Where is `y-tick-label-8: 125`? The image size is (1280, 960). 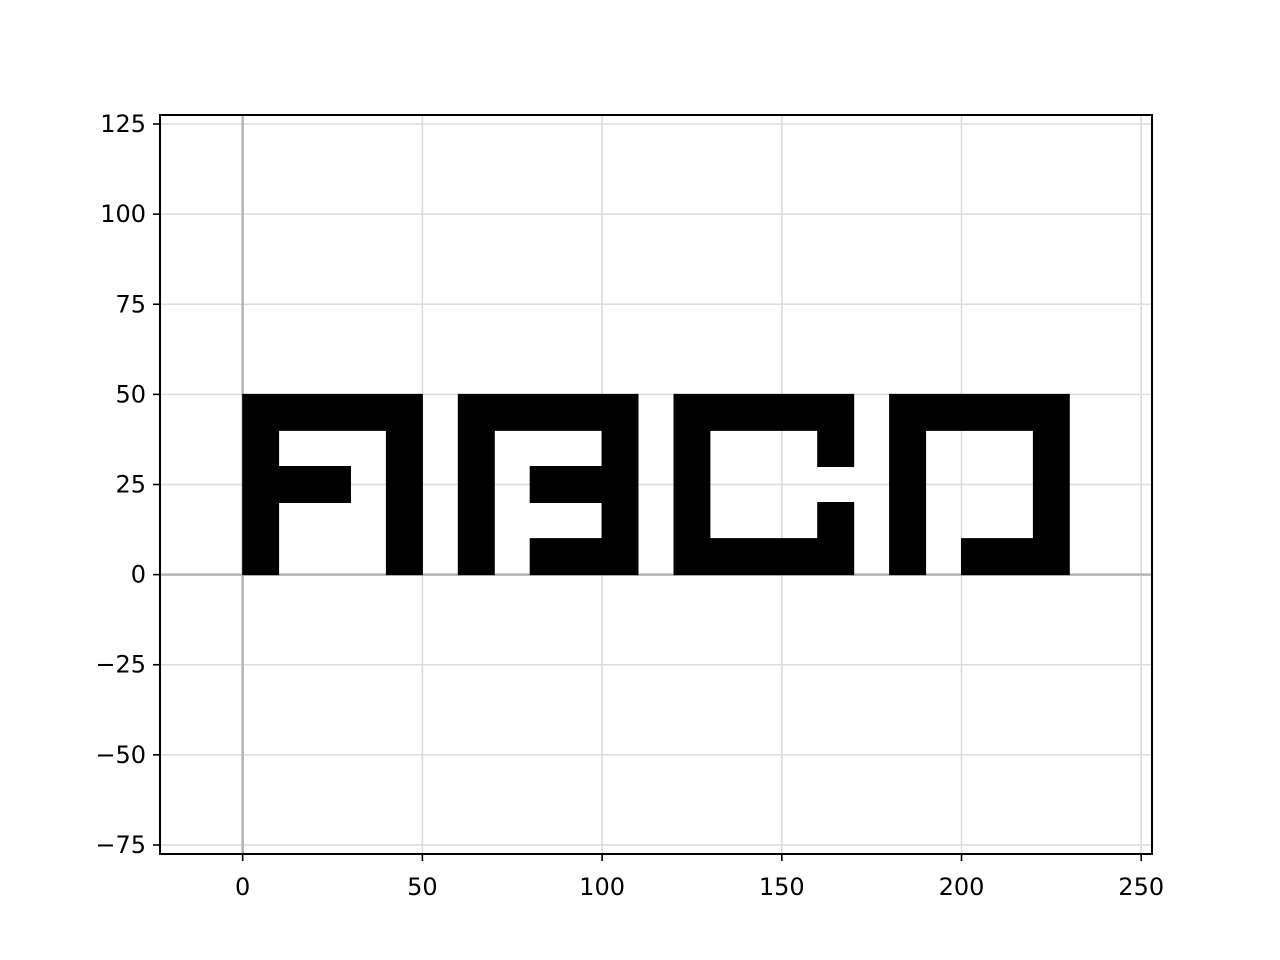
y-tick-label-8: 125 is located at coordinates (123, 124).